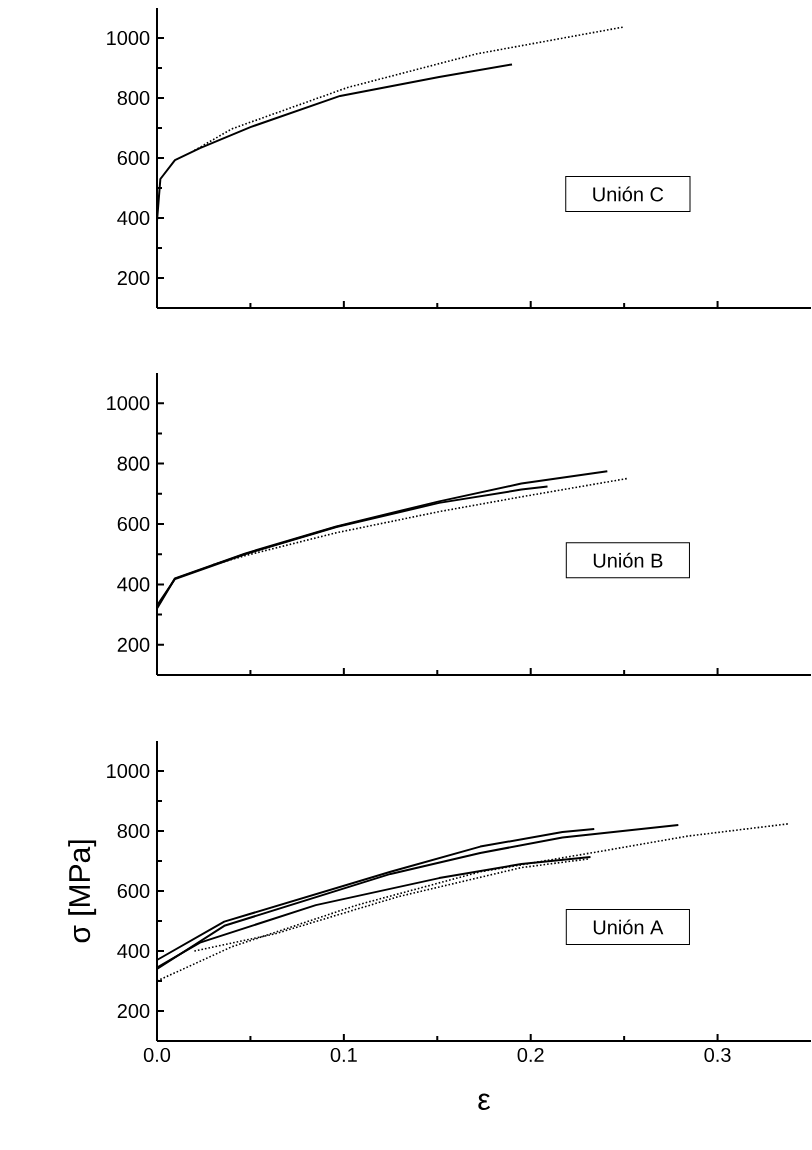 The width and height of the screenshot is (812, 1150). What do you see at coordinates (717, 1055) in the screenshot?
I see `x-tick-label: 0.3` at bounding box center [717, 1055].